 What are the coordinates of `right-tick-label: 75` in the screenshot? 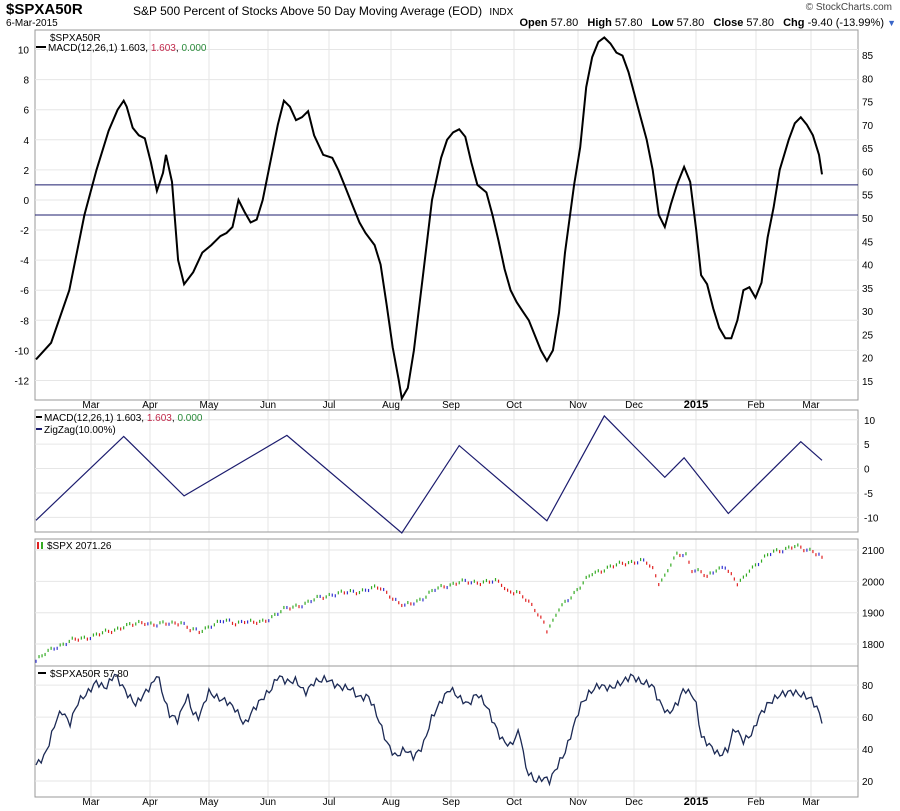 It's located at (868, 103).